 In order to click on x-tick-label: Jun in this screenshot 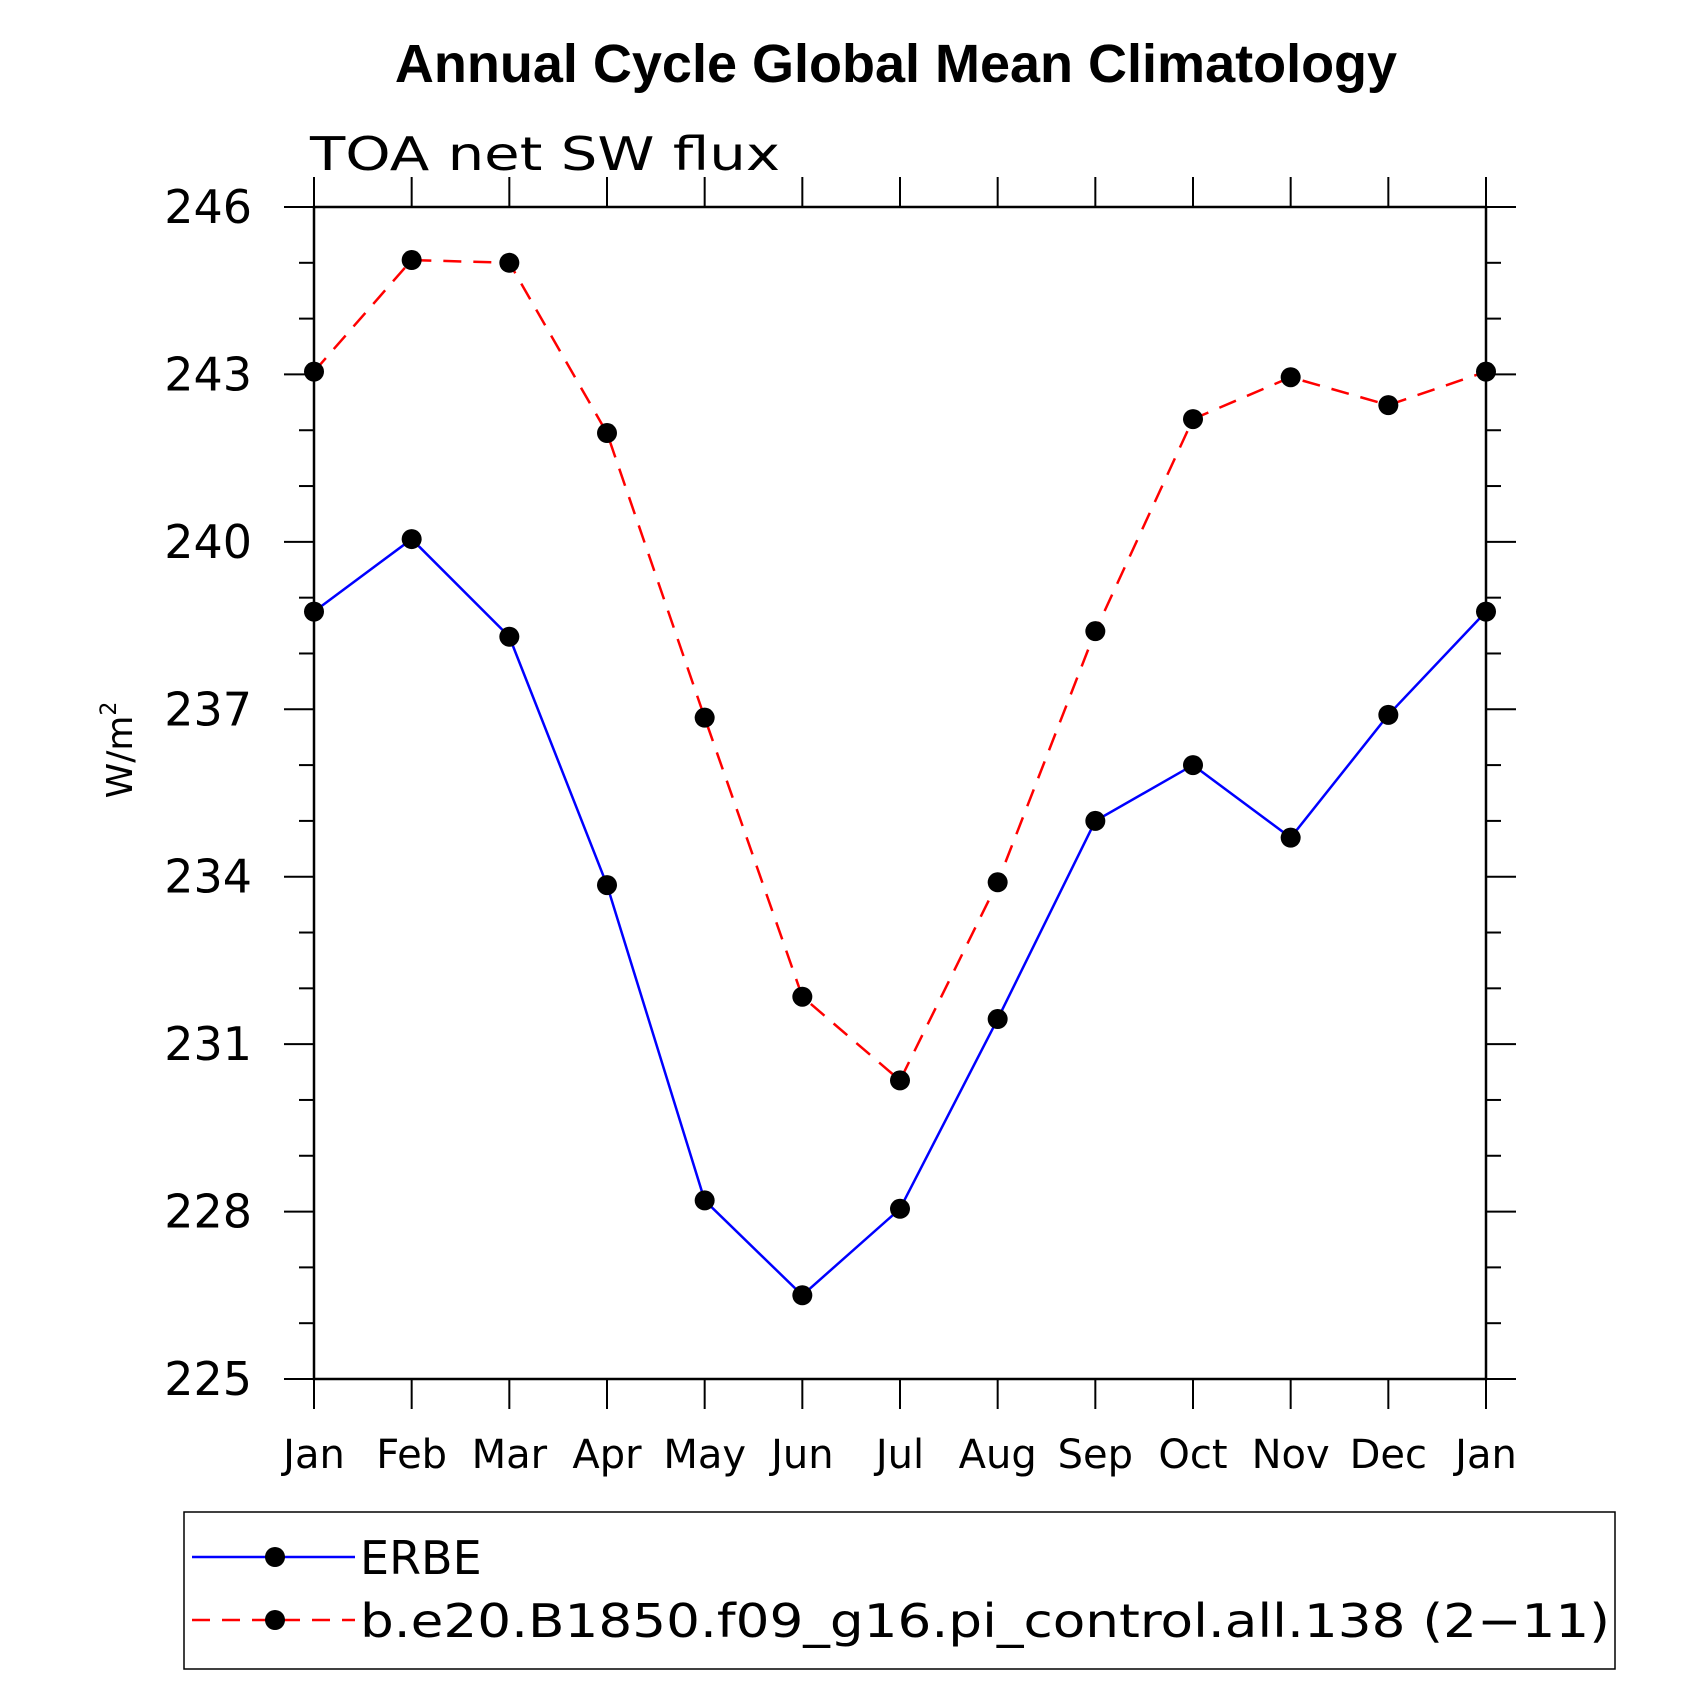, I will do `click(801, 1455)`.